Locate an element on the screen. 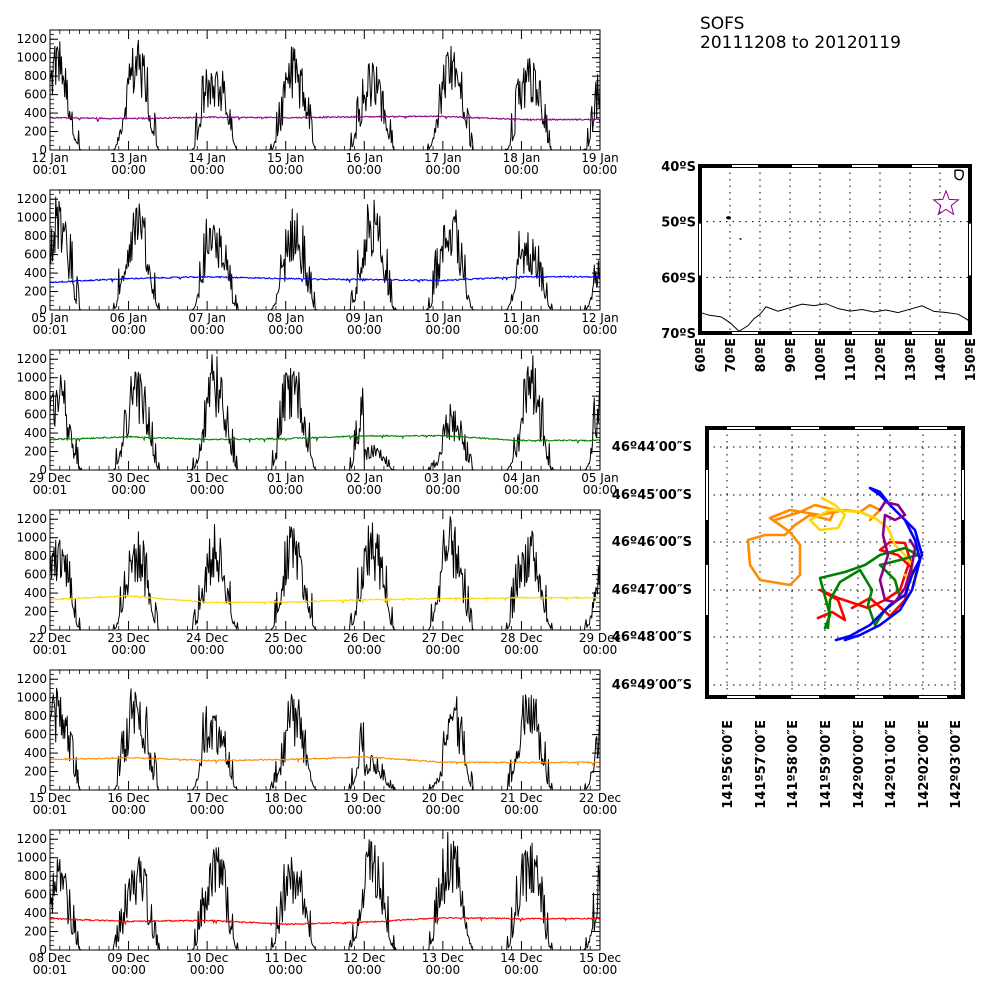  map-lon-label: 60ºE is located at coordinates (701, 355).